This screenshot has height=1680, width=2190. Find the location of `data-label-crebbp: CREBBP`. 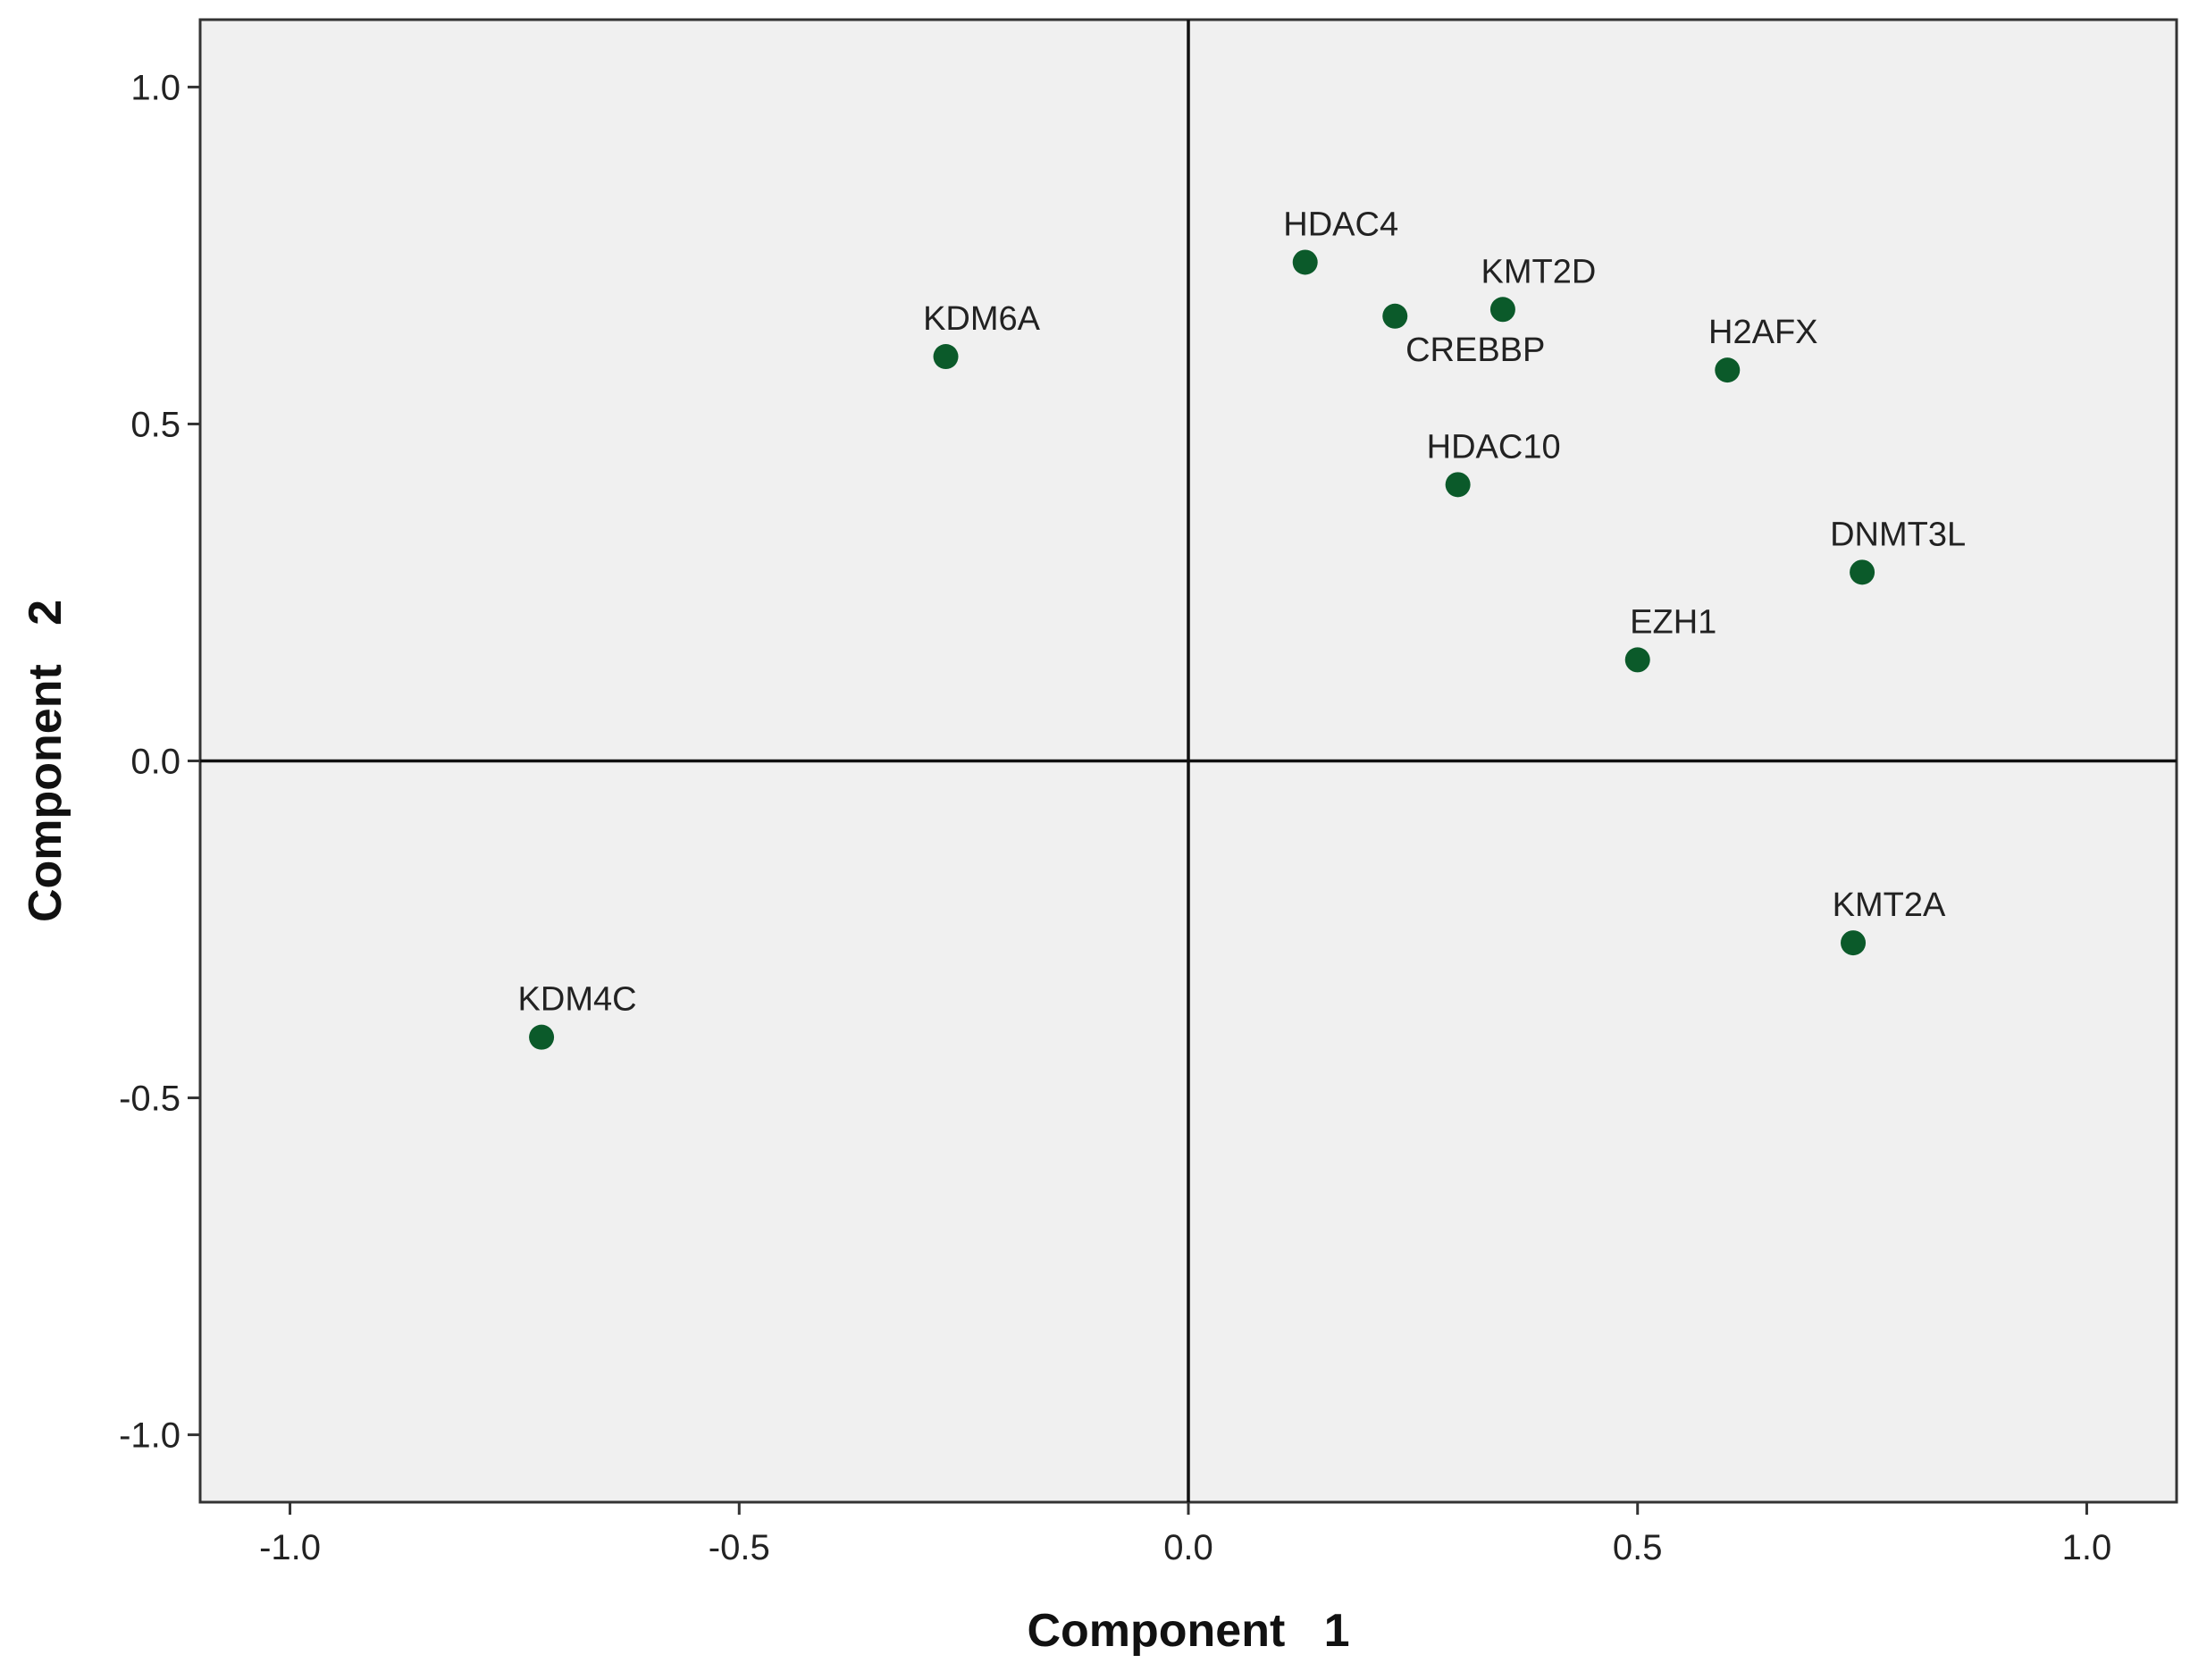

data-label-crebbp: CREBBP is located at coordinates (1475, 350).